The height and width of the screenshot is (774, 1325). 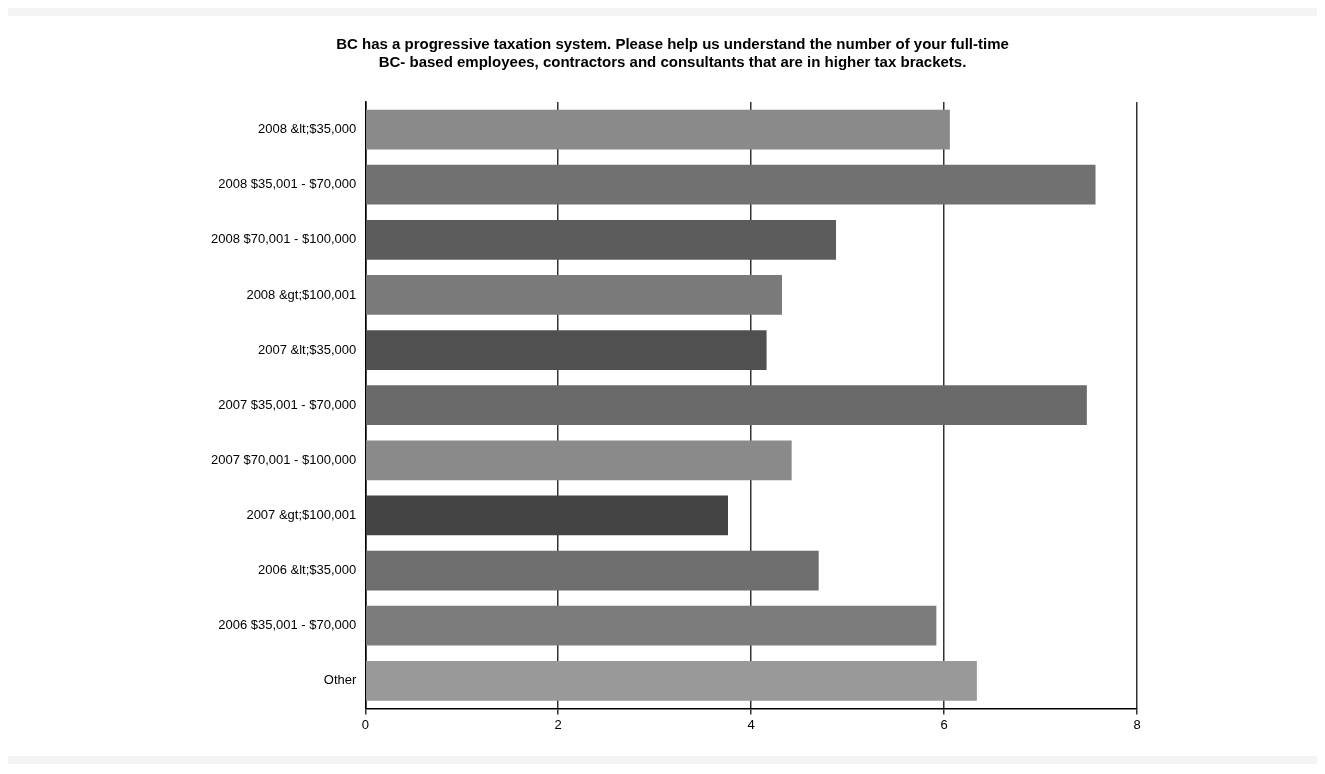 I want to click on y-tick-label: 2007 $70,001 - $100,000, so click(x=283, y=459).